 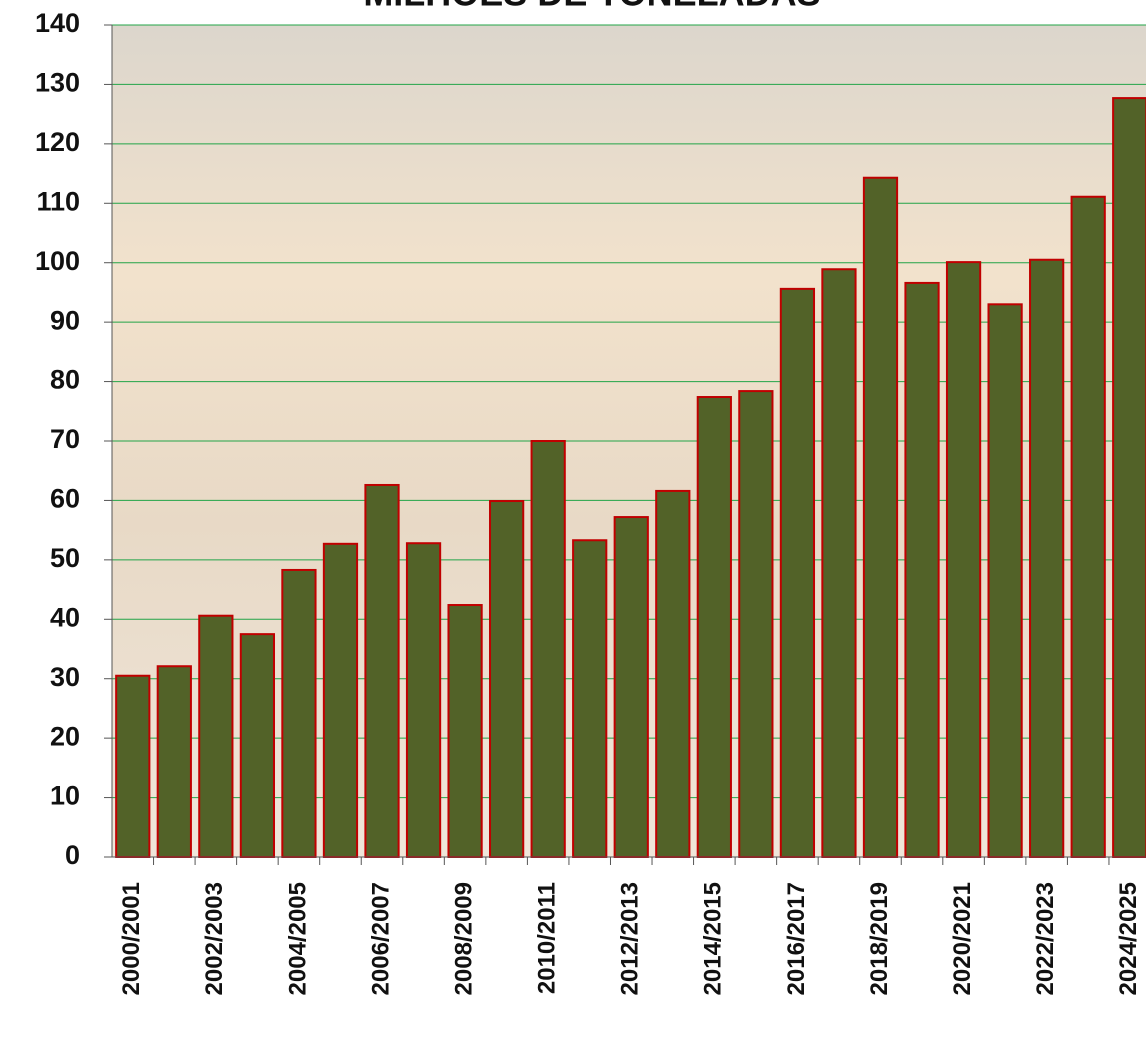 I want to click on x-tick-label: 2014/2015, so click(x=713, y=938).